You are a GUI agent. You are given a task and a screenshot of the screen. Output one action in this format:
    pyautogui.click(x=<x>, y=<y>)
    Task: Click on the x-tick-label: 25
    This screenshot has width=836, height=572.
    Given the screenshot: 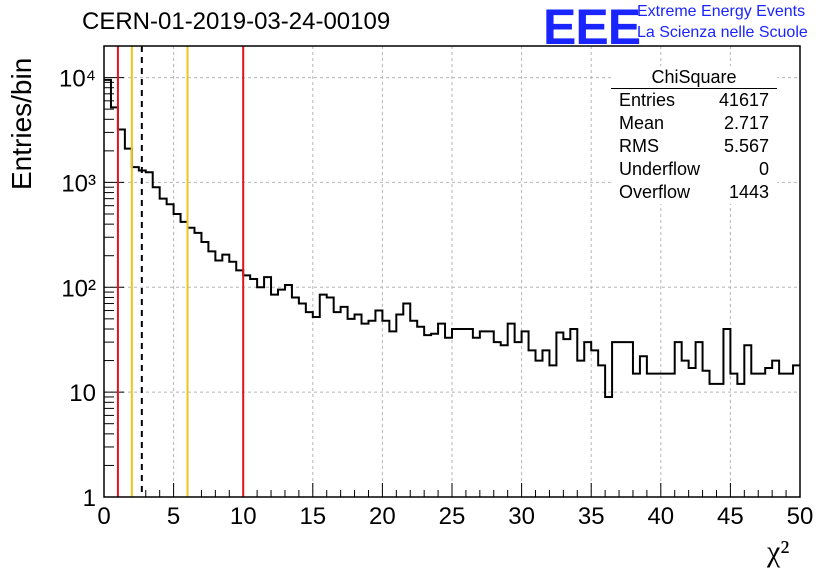 What is the action you would take?
    pyautogui.click(x=452, y=516)
    